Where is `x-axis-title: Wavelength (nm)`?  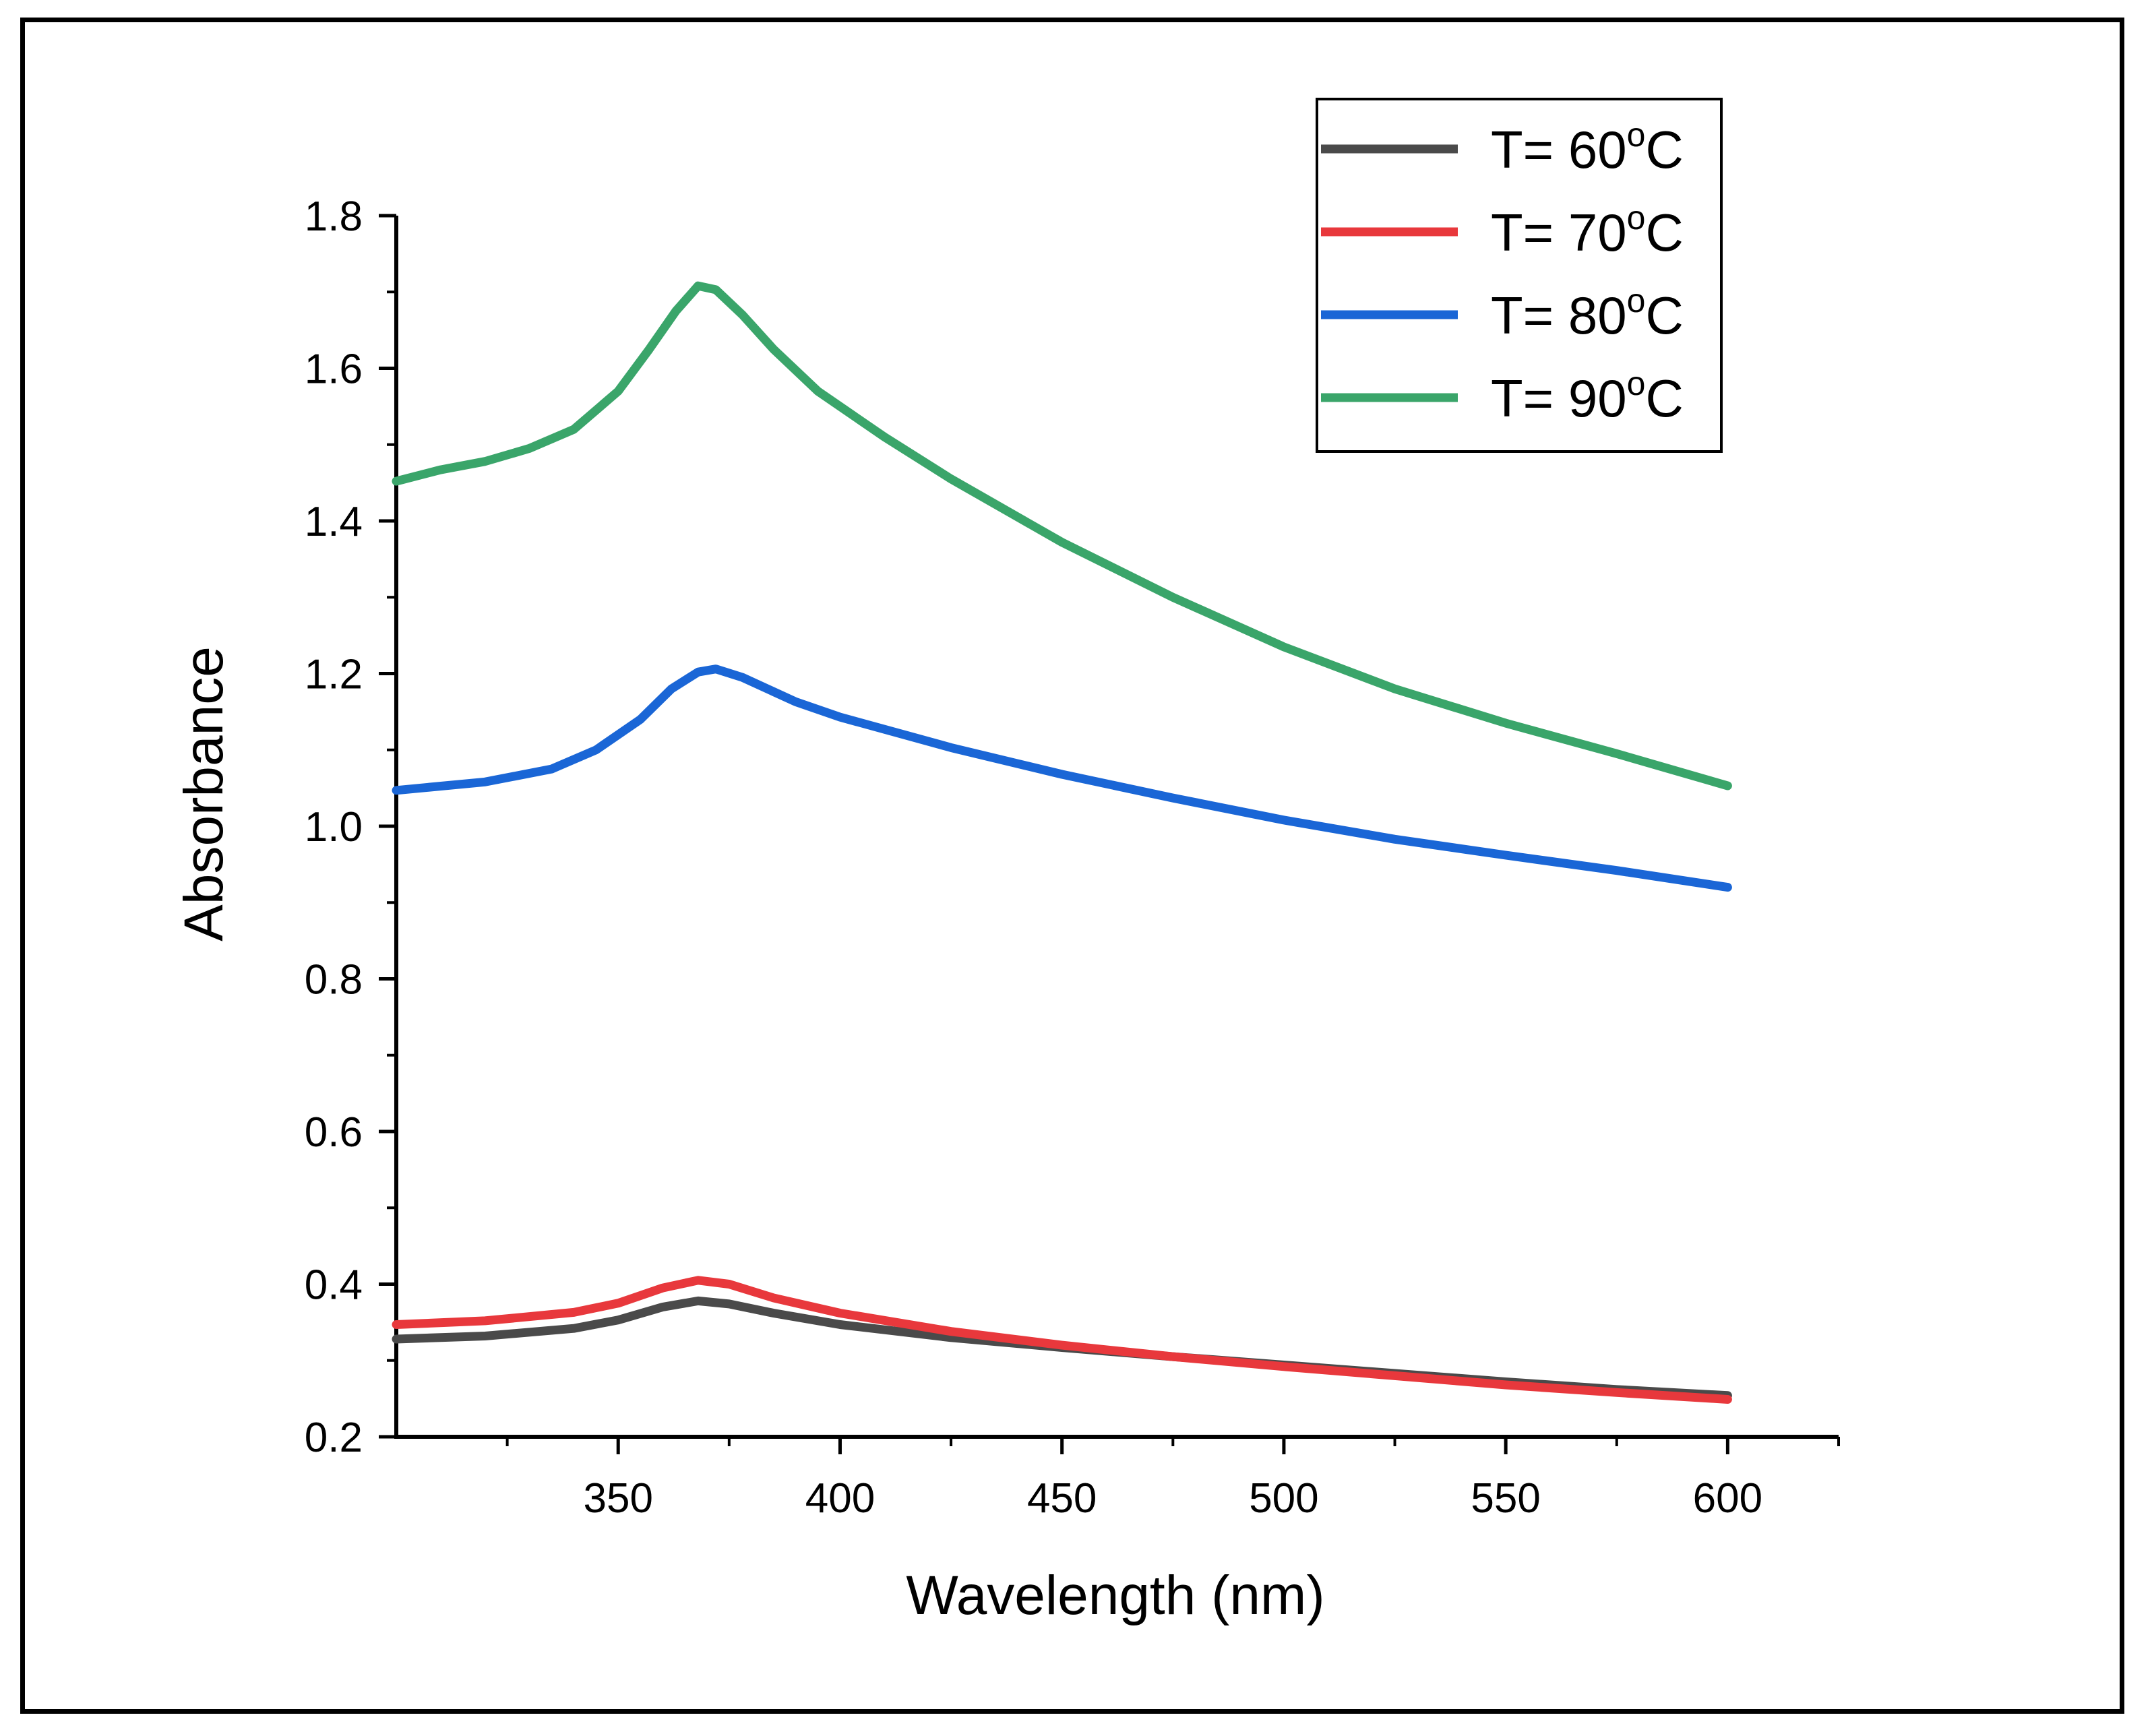
x-axis-title: Wavelength (nm) is located at coordinates (1115, 1595).